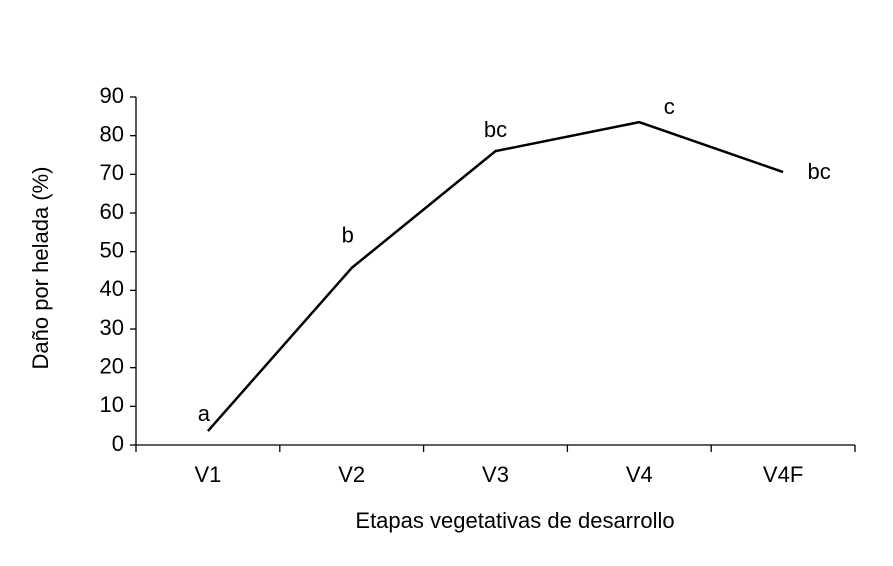 This screenshot has height=566, width=893. What do you see at coordinates (783, 474) in the screenshot?
I see `x-tick-label: V4F` at bounding box center [783, 474].